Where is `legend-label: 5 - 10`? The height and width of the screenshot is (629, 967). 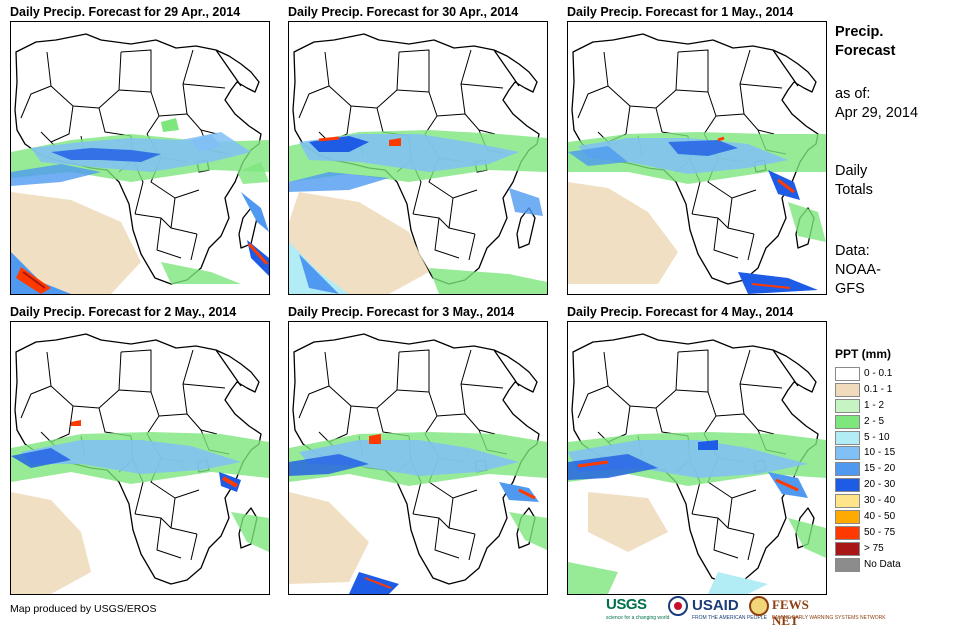
legend-label: 5 - 10 is located at coordinates (877, 437).